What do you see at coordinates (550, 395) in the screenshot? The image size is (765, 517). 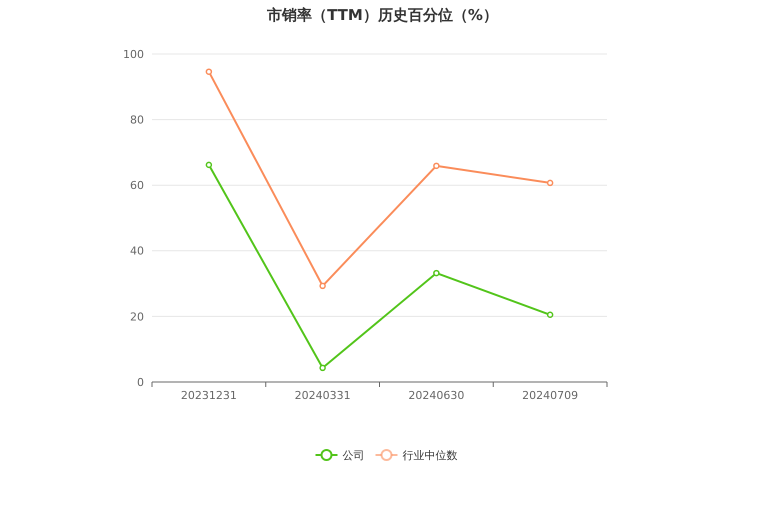 I see `x-tick-label: 20240709` at bounding box center [550, 395].